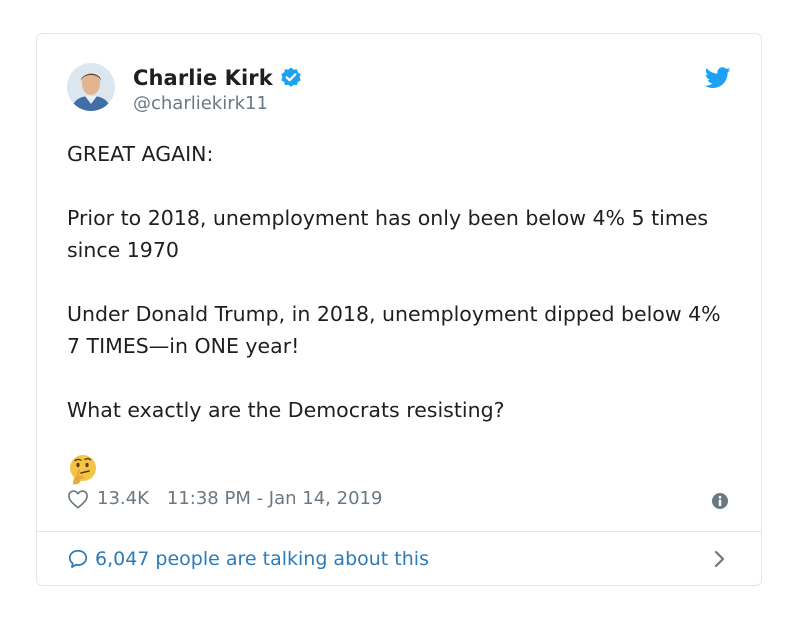 The image size is (799, 624). Describe the element at coordinates (140, 154) in the screenshot. I see `tweet-paragraph: GREAT AGAIN:` at that location.